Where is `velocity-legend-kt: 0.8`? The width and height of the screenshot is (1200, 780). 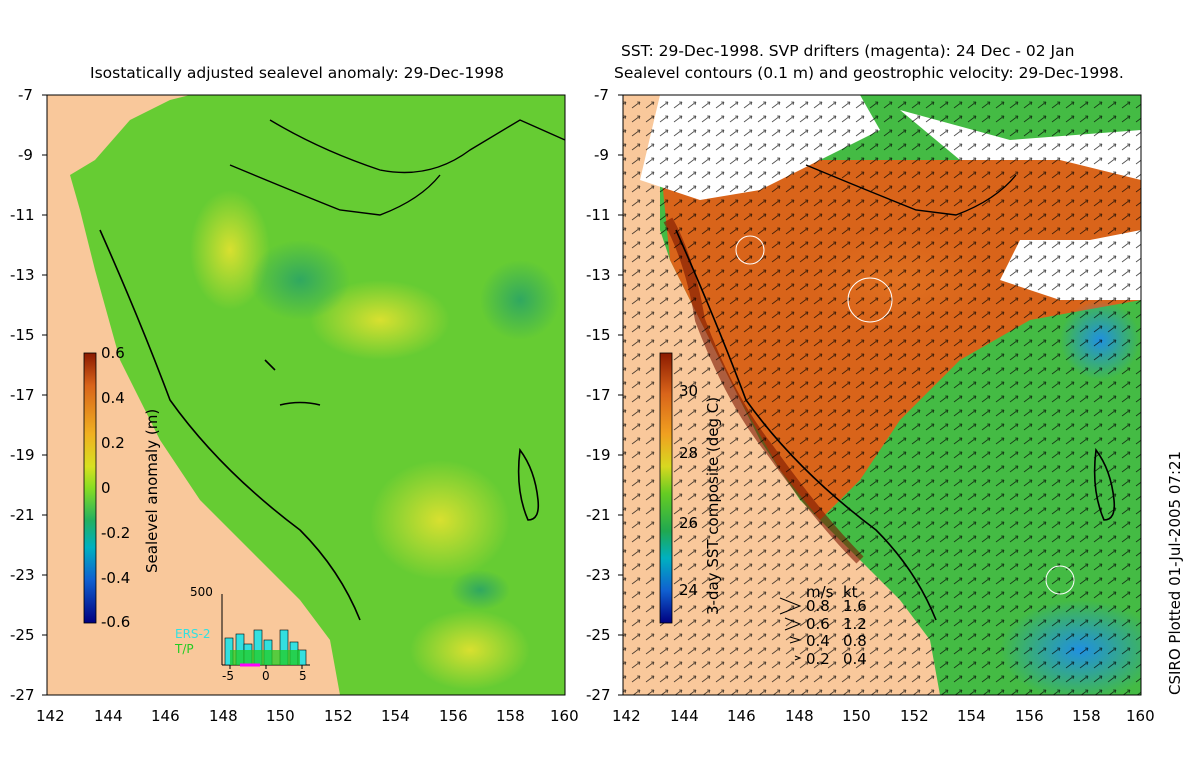 velocity-legend-kt: 0.8 is located at coordinates (855, 641).